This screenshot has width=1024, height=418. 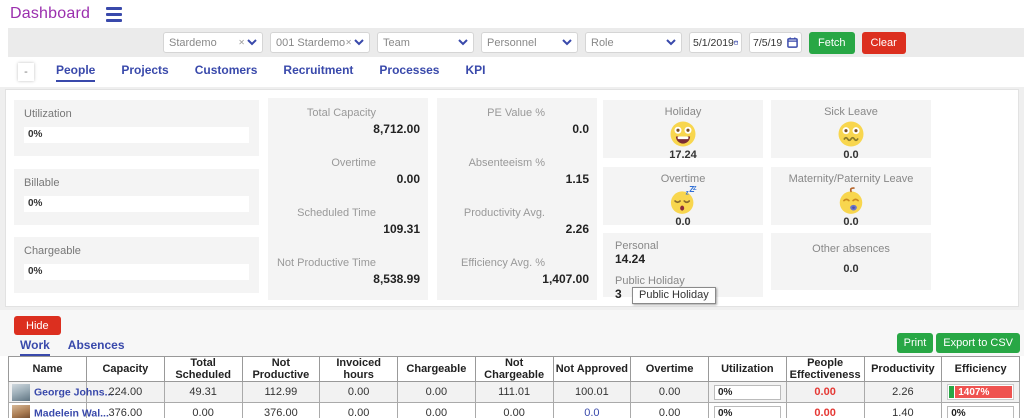 What do you see at coordinates (592, 369) in the screenshot?
I see `column-header-not-approved: Not Approved` at bounding box center [592, 369].